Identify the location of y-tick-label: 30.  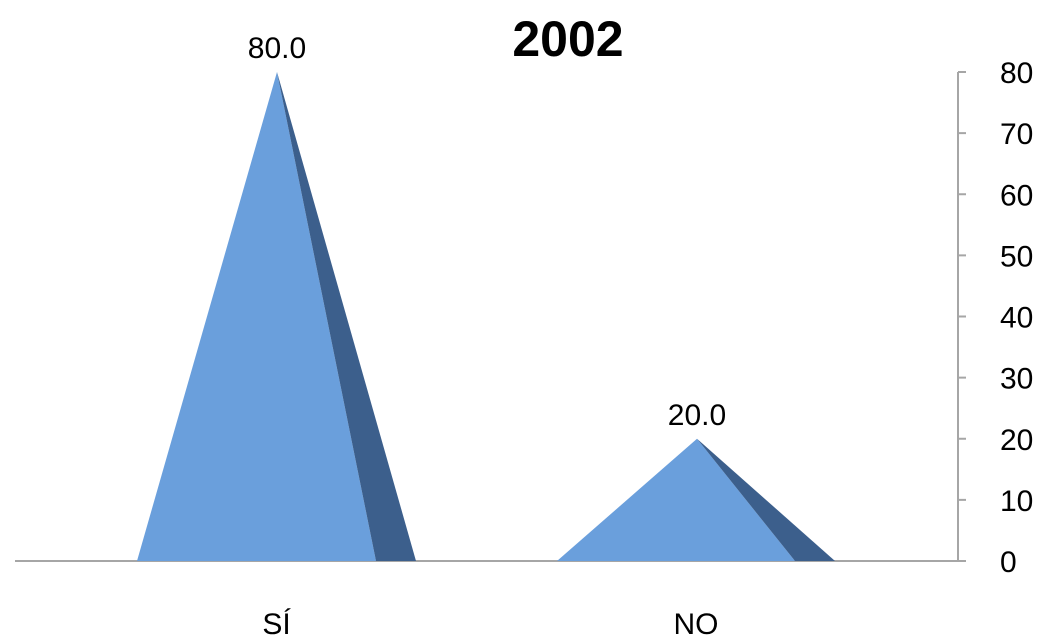
(1016, 379).